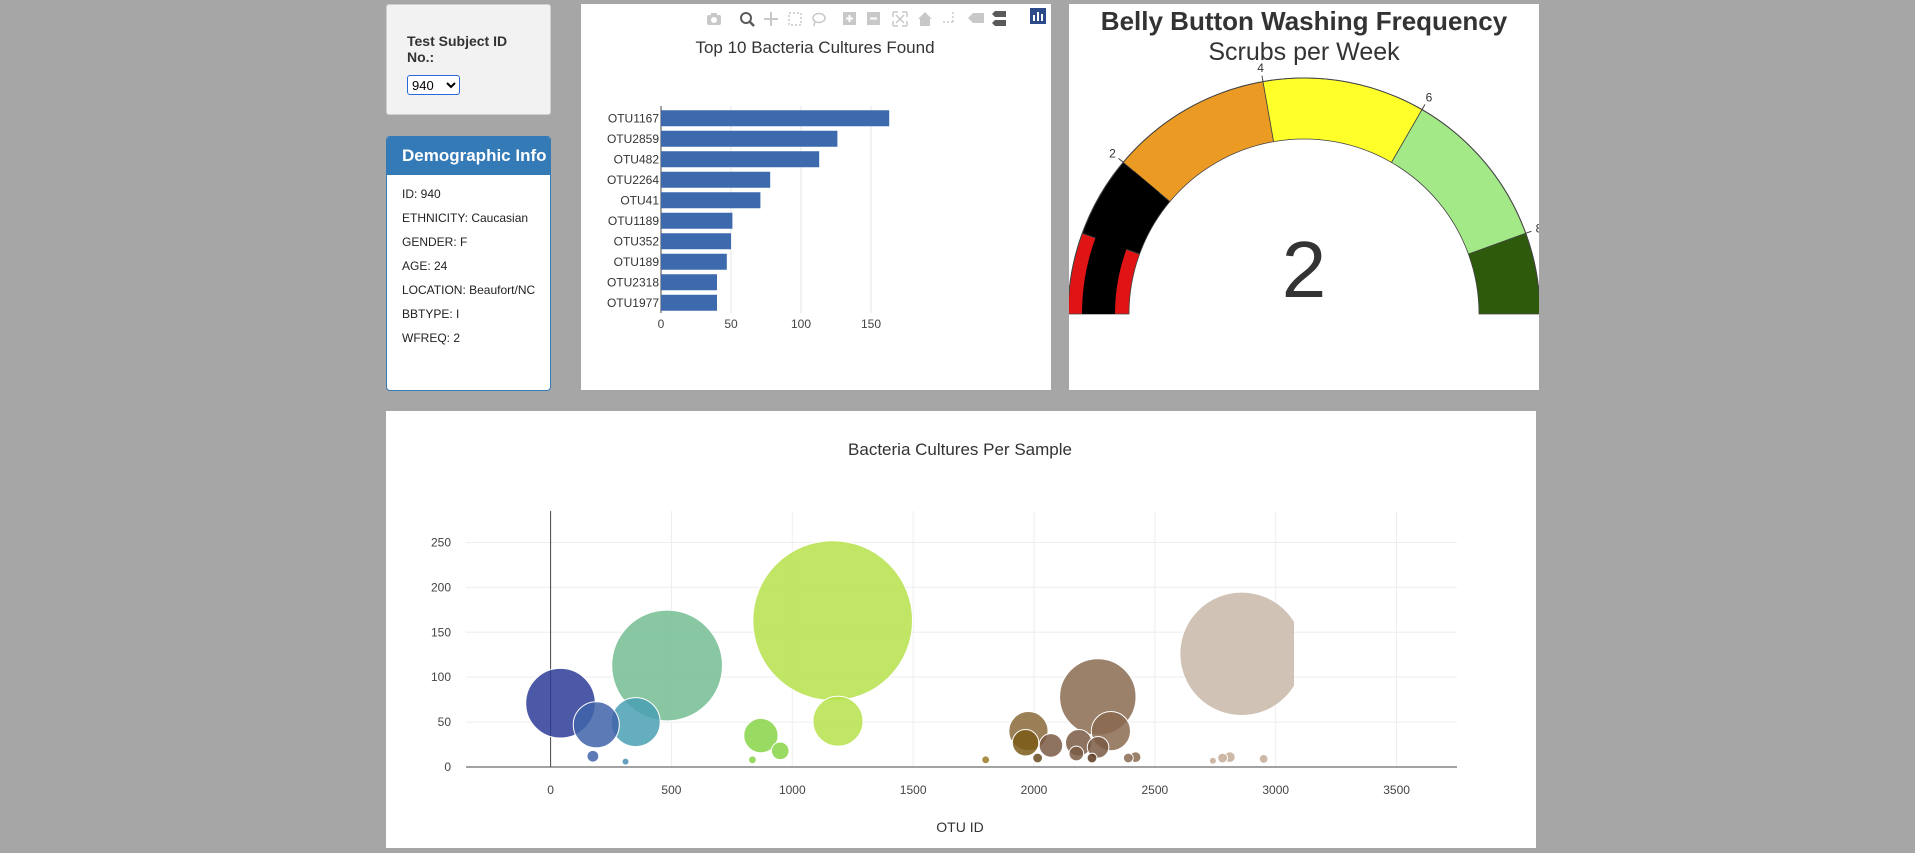  What do you see at coordinates (795, 19) in the screenshot?
I see `box-select-icon` at bounding box center [795, 19].